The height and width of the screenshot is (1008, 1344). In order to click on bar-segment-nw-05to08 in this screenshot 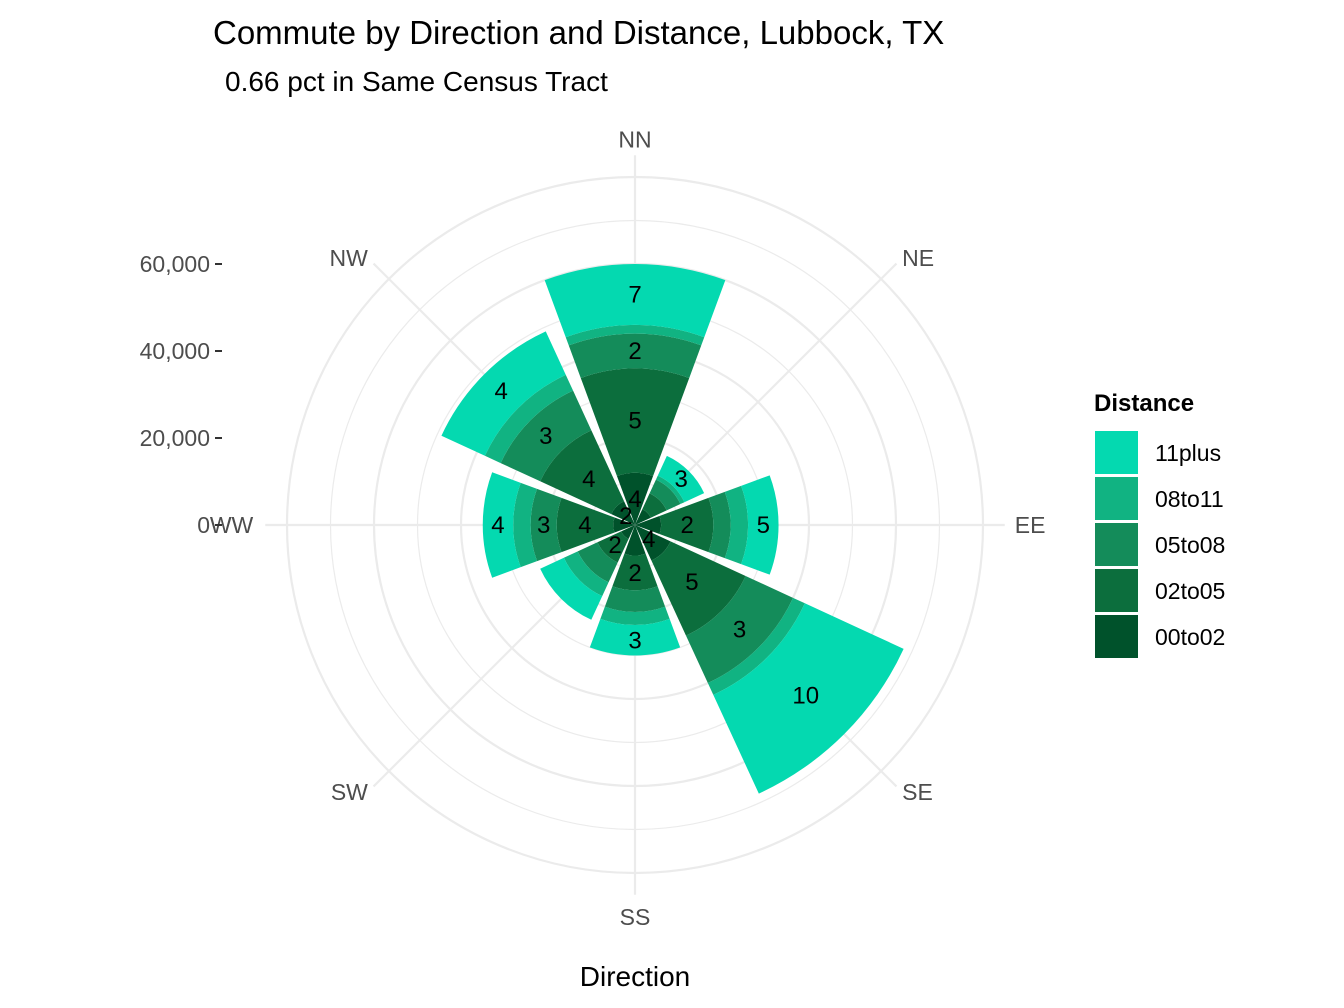, I will do `click(546, 436)`.